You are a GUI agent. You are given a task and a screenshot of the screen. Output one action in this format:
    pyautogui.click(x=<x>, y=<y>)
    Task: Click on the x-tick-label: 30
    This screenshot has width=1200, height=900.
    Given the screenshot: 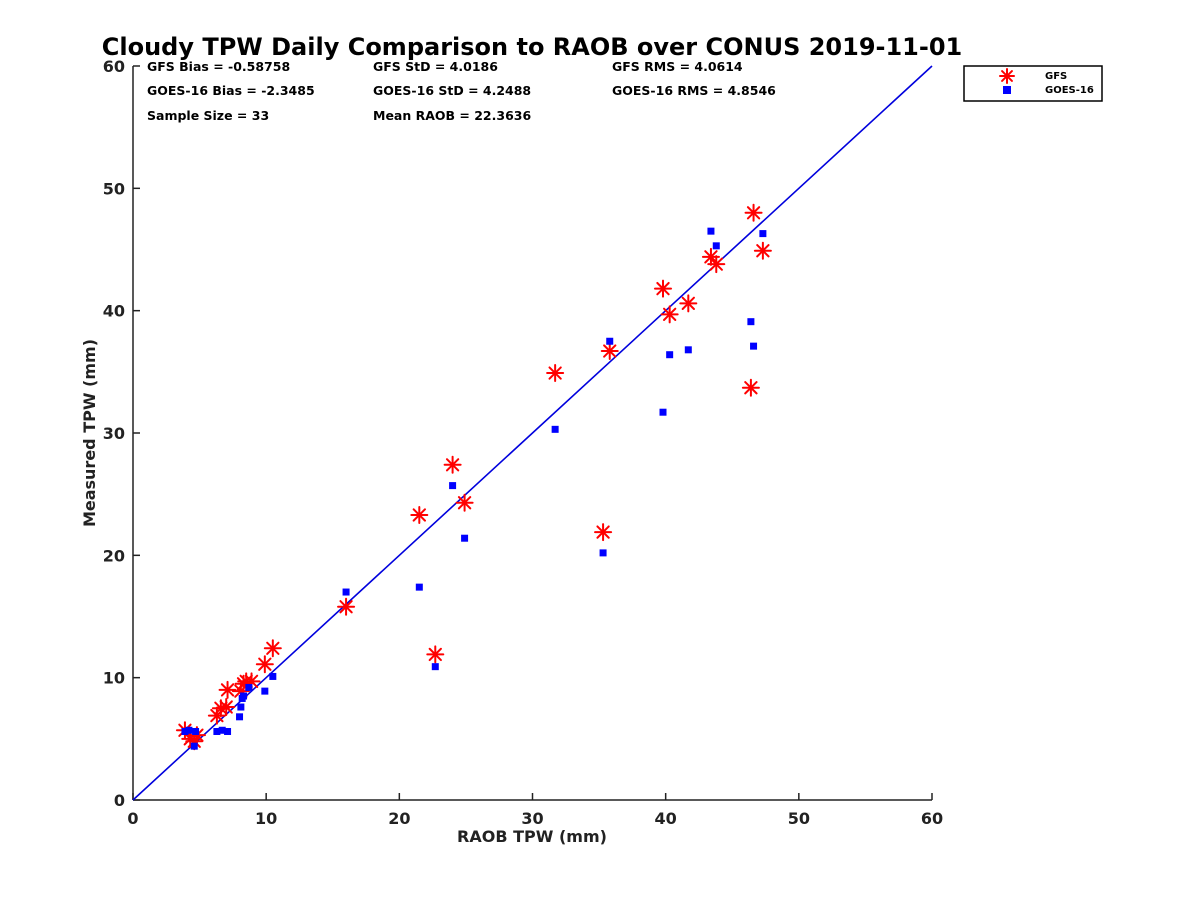 What is the action you would take?
    pyautogui.click(x=532, y=818)
    